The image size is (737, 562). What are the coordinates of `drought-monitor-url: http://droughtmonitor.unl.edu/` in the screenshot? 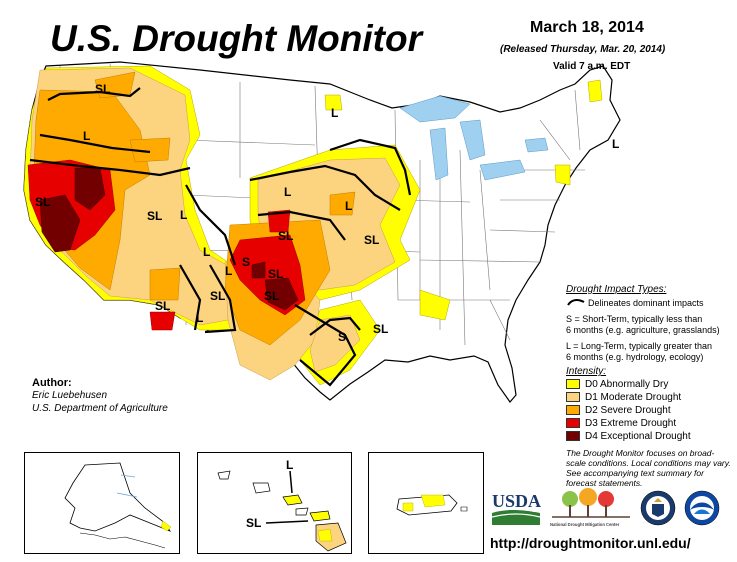 It's located at (590, 543).